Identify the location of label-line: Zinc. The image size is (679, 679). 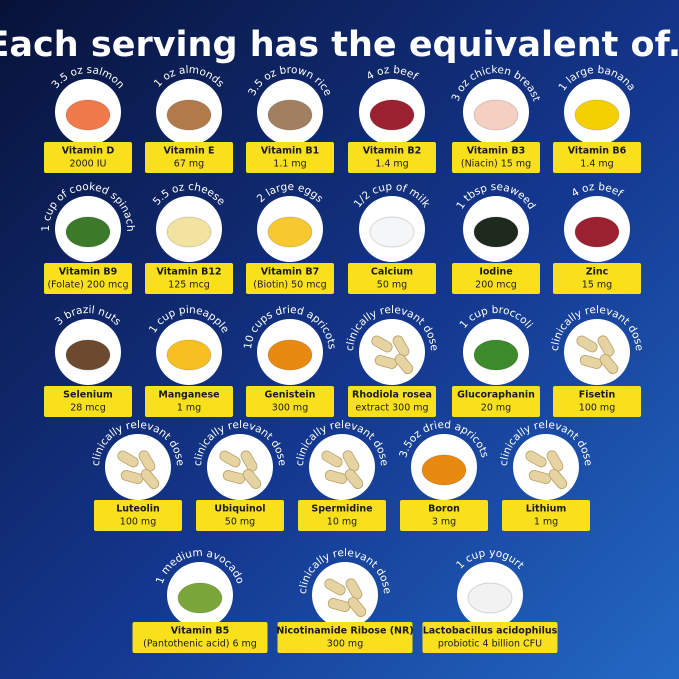
(597, 272).